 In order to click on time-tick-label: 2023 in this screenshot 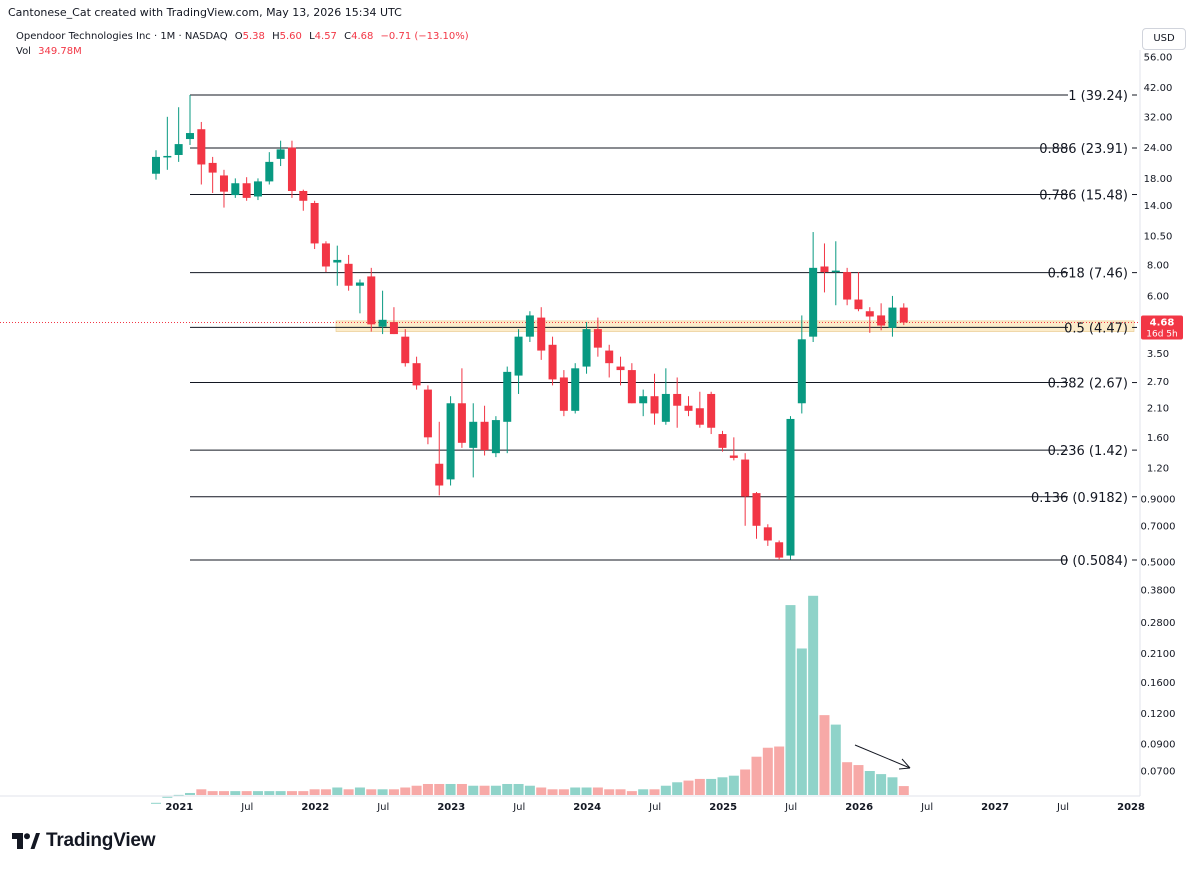, I will do `click(451, 807)`.